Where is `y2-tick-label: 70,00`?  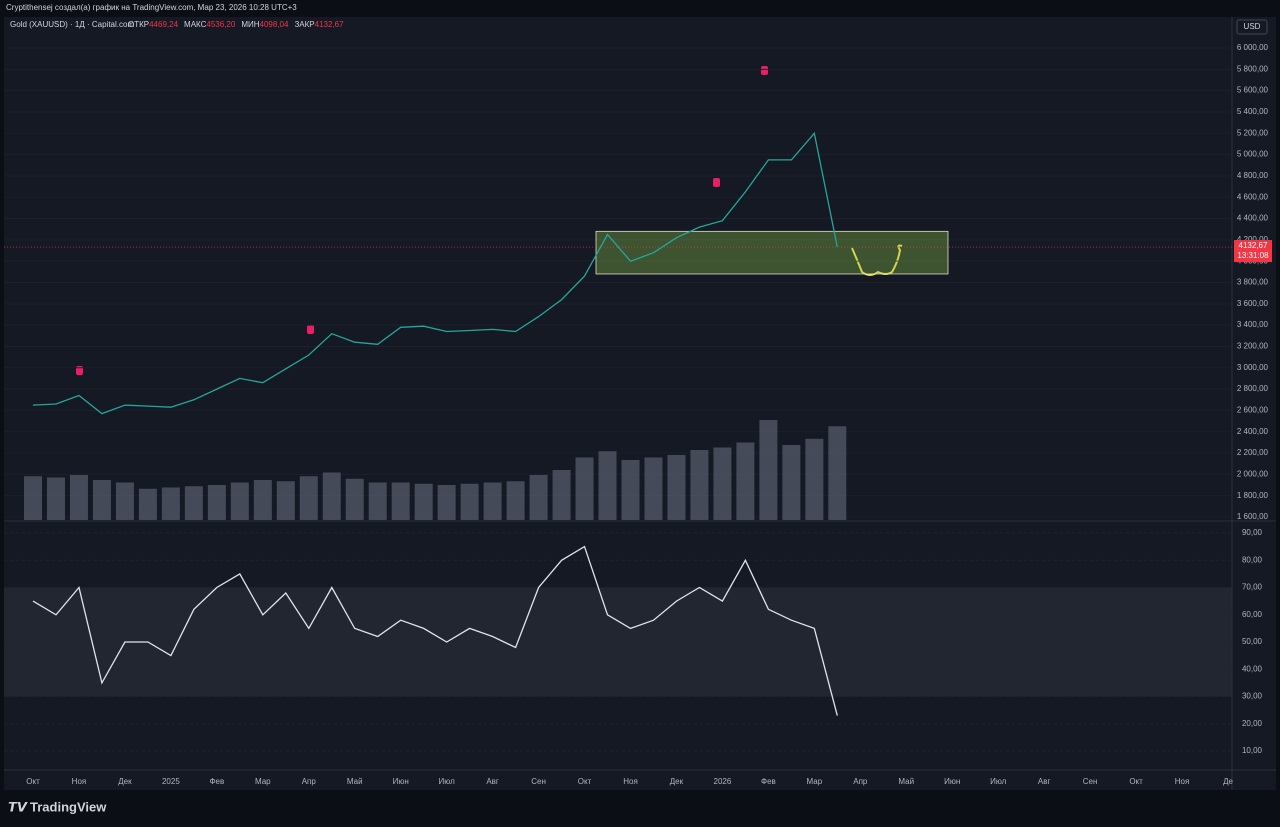 y2-tick-label: 70,00 is located at coordinates (1252, 587).